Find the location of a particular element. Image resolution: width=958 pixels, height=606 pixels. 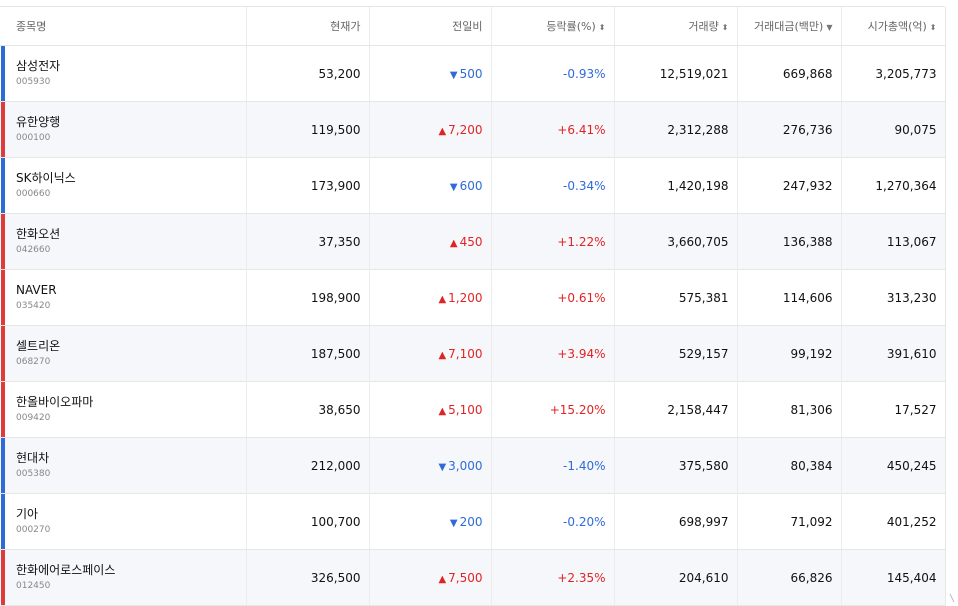

column-header-3: 등락률(%) ⬍ is located at coordinates (553, 26).